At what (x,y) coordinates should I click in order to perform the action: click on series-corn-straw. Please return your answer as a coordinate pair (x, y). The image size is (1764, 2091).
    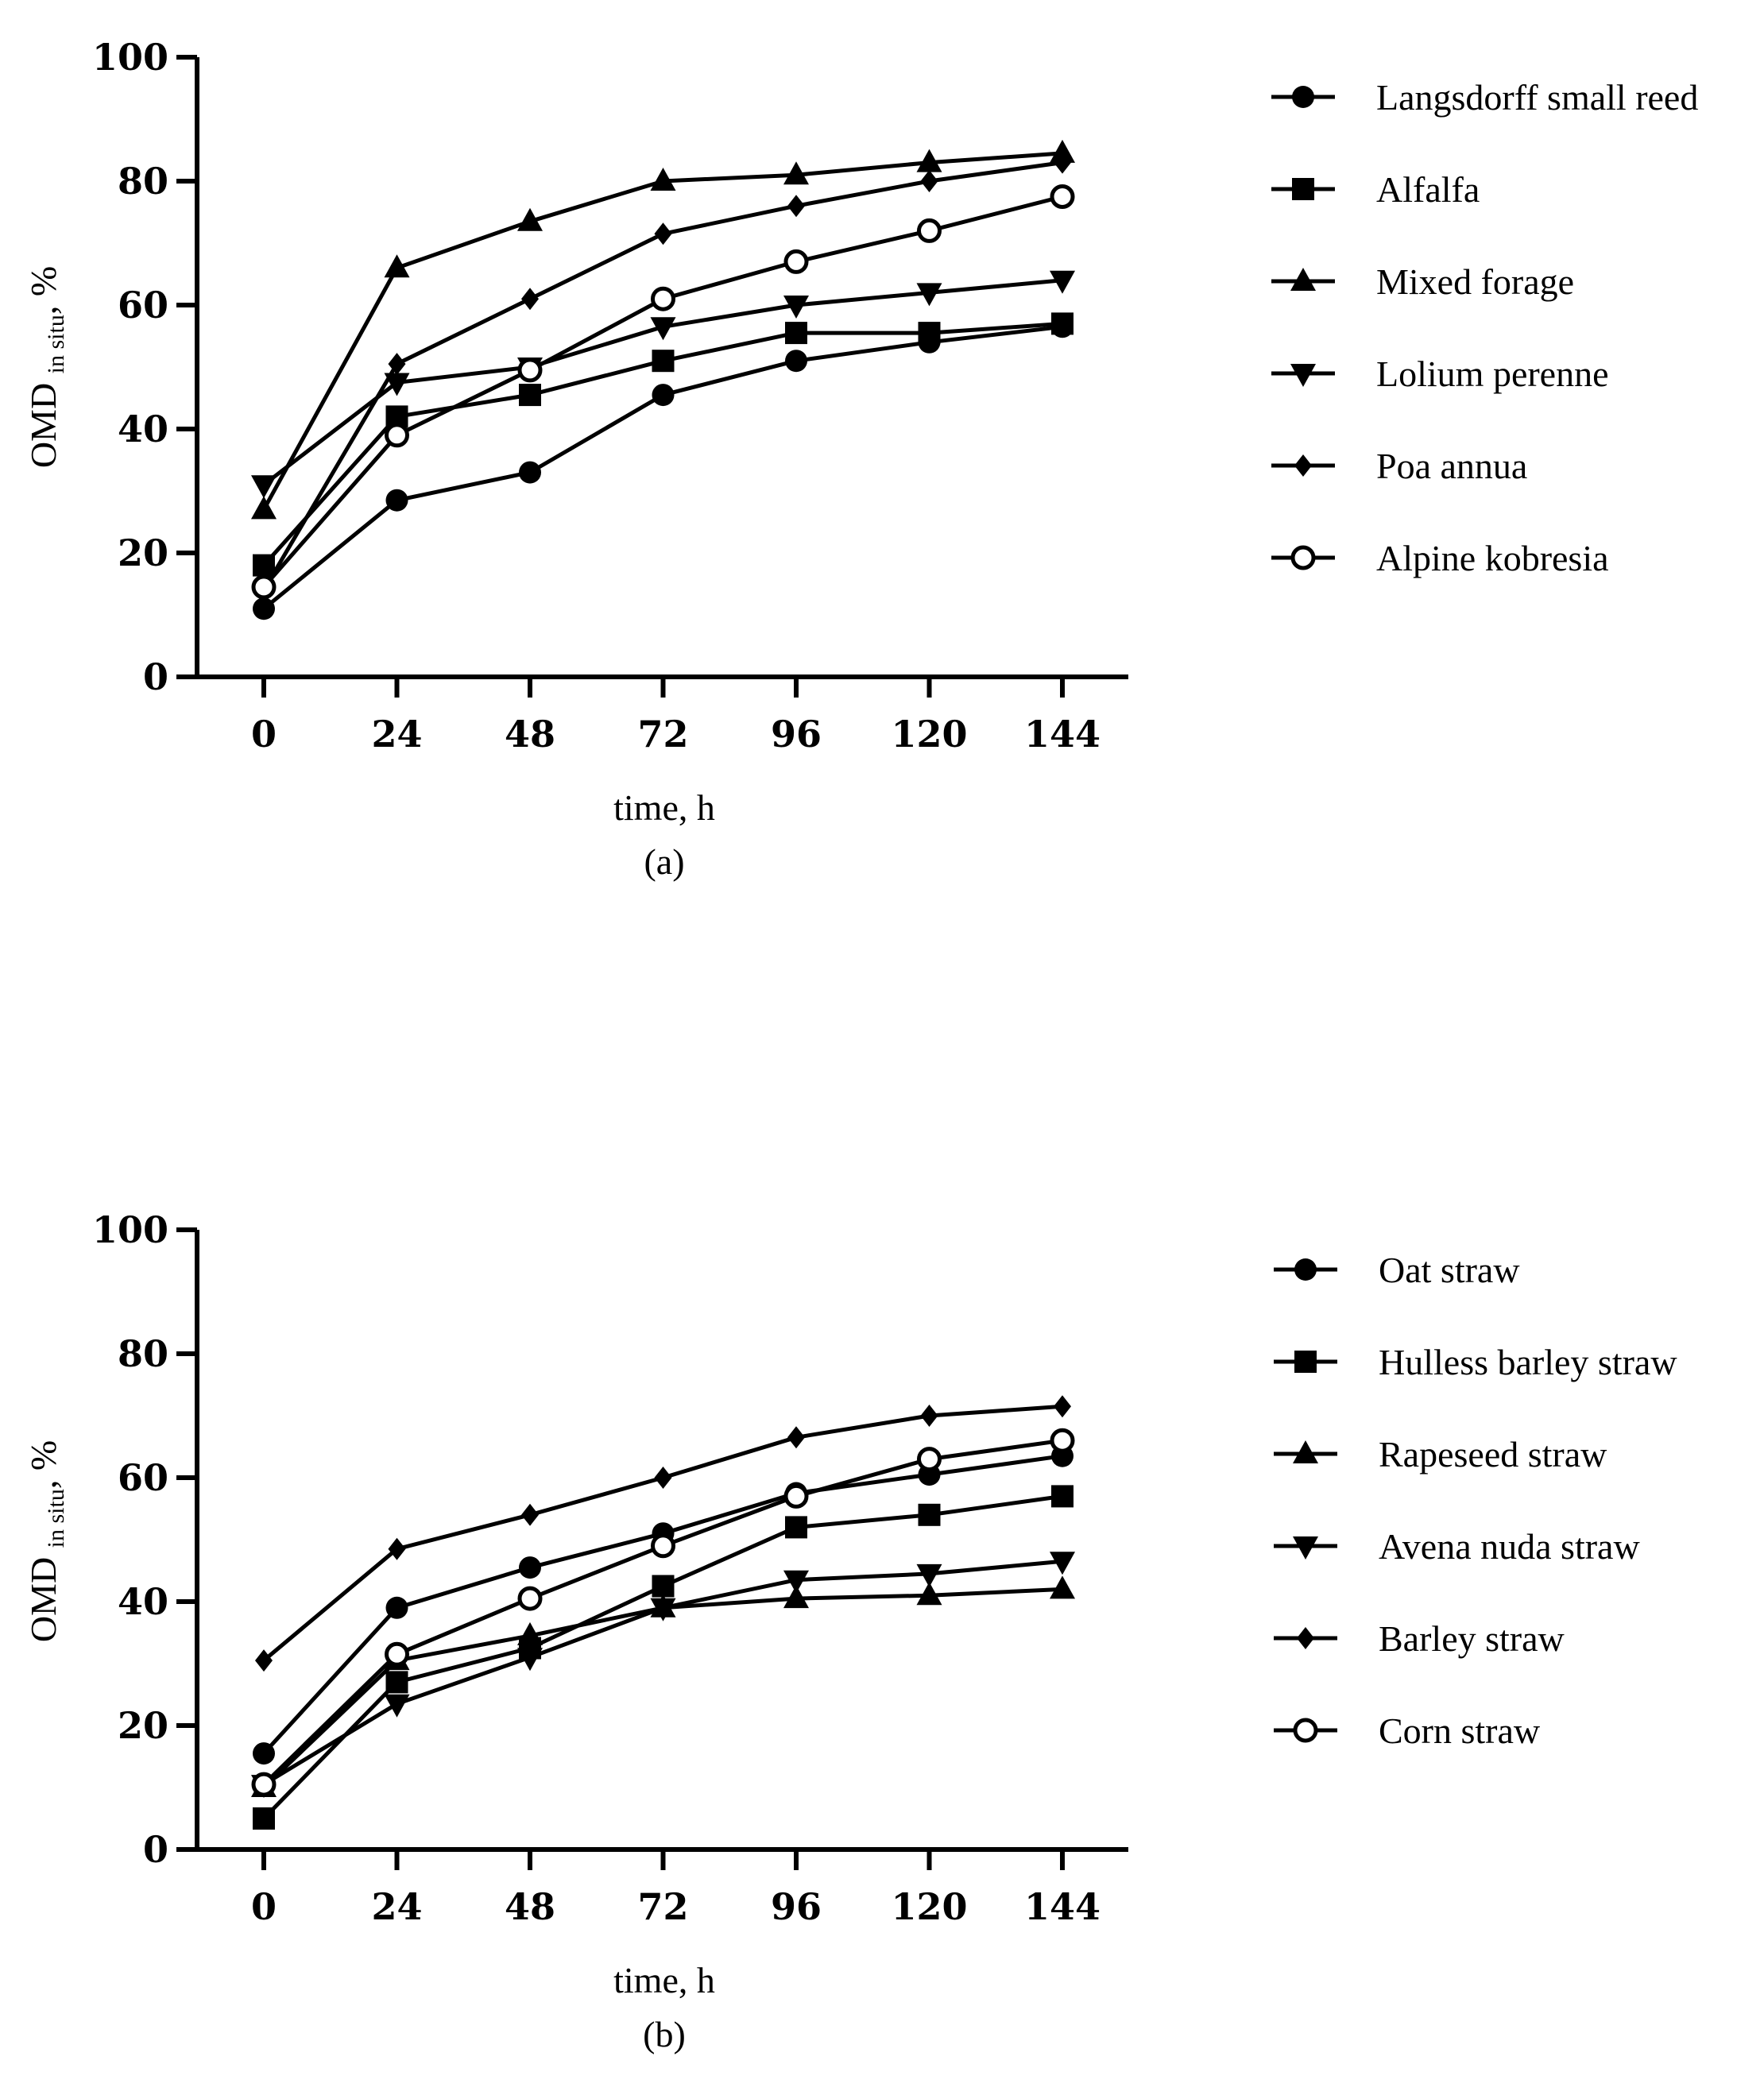
    Looking at the image, I should click on (663, 1612).